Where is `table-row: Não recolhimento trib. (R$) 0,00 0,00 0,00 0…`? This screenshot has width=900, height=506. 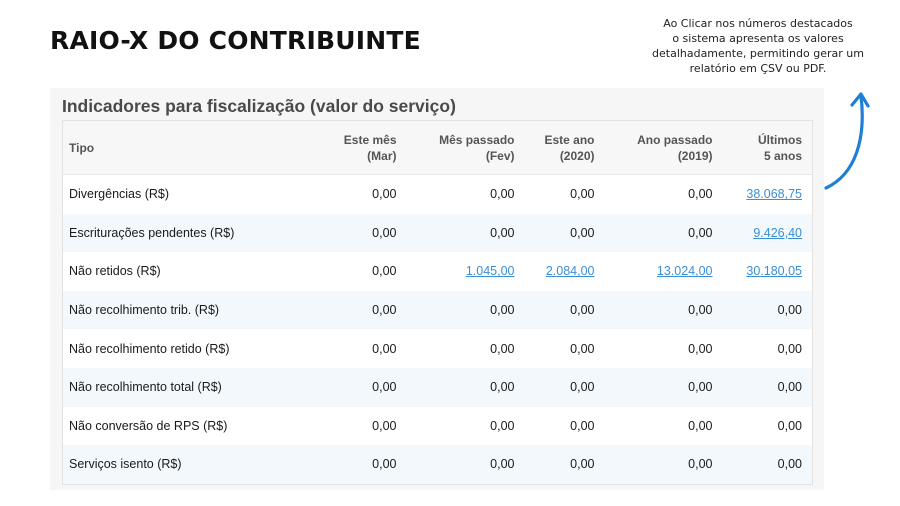
table-row: Não recolhimento trib. (R$) 0,00 0,00 0,00 0… is located at coordinates (437, 310).